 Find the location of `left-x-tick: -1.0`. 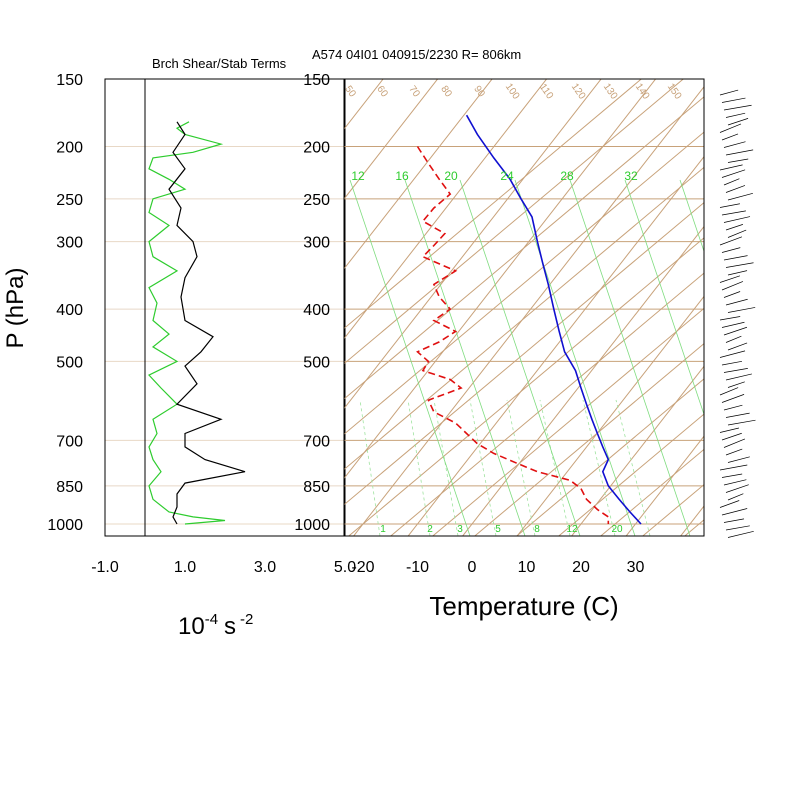

left-x-tick: -1.0 is located at coordinates (105, 567).